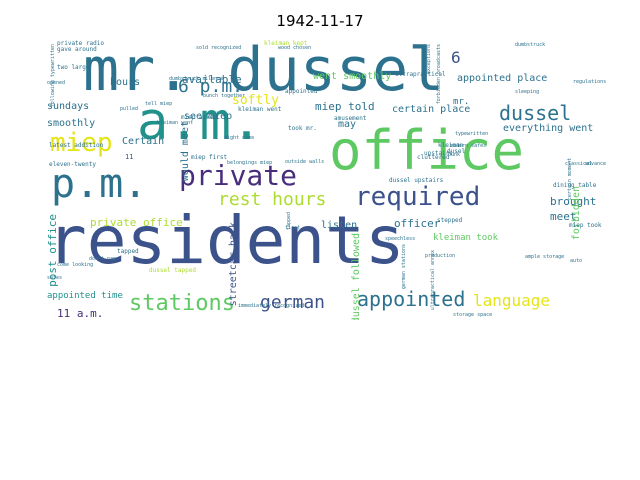 The width and height of the screenshot is (640, 480). I want to click on cloud-word: officer, so click(417, 223).